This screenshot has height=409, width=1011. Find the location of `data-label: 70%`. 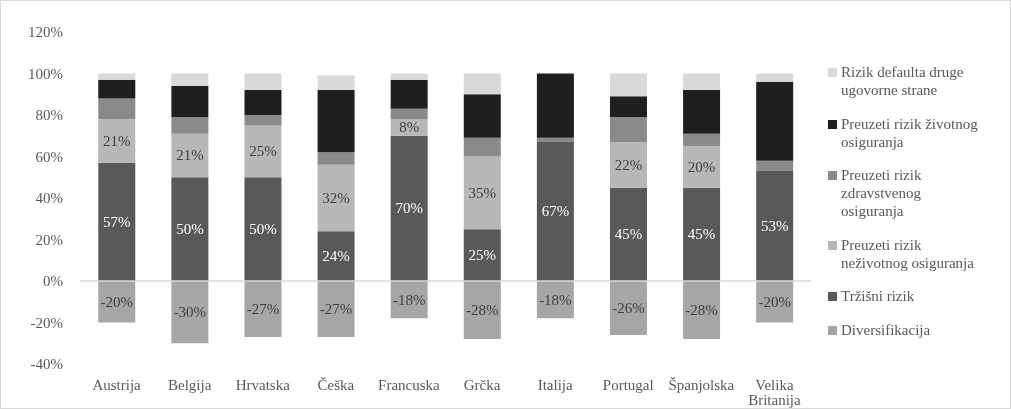

data-label: 70% is located at coordinates (409, 208).